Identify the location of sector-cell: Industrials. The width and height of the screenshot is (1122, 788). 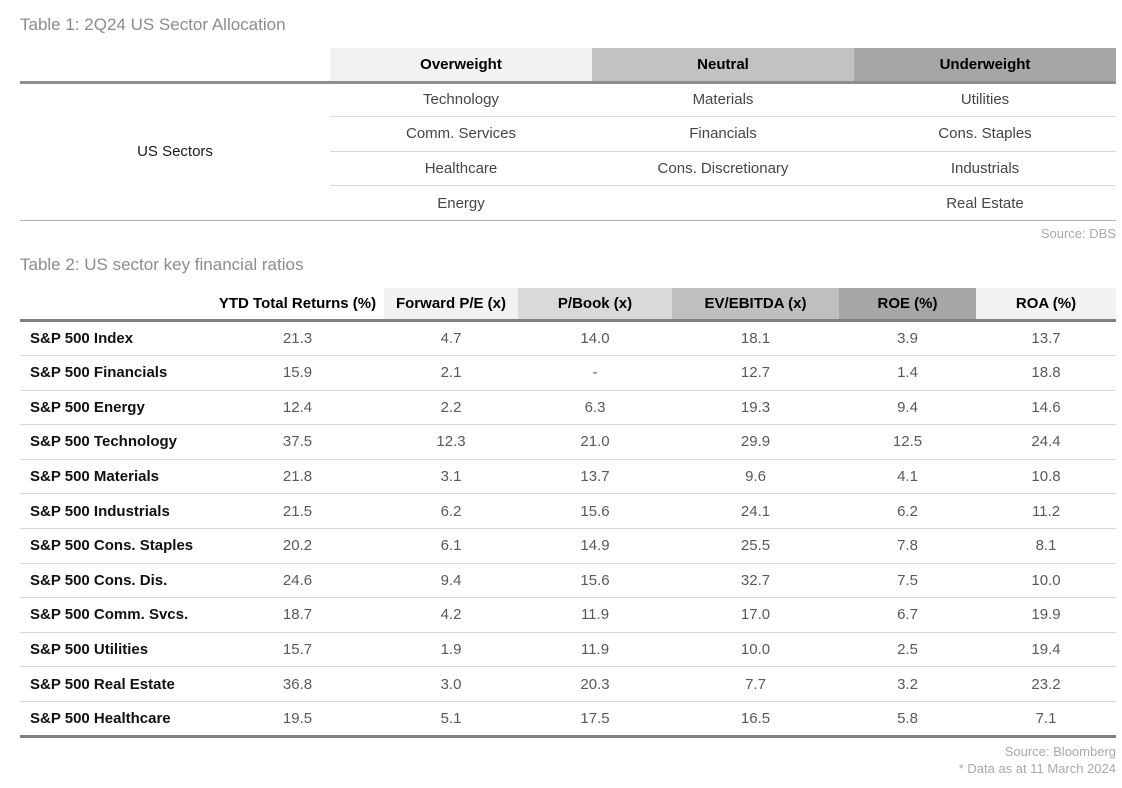
(985, 169).